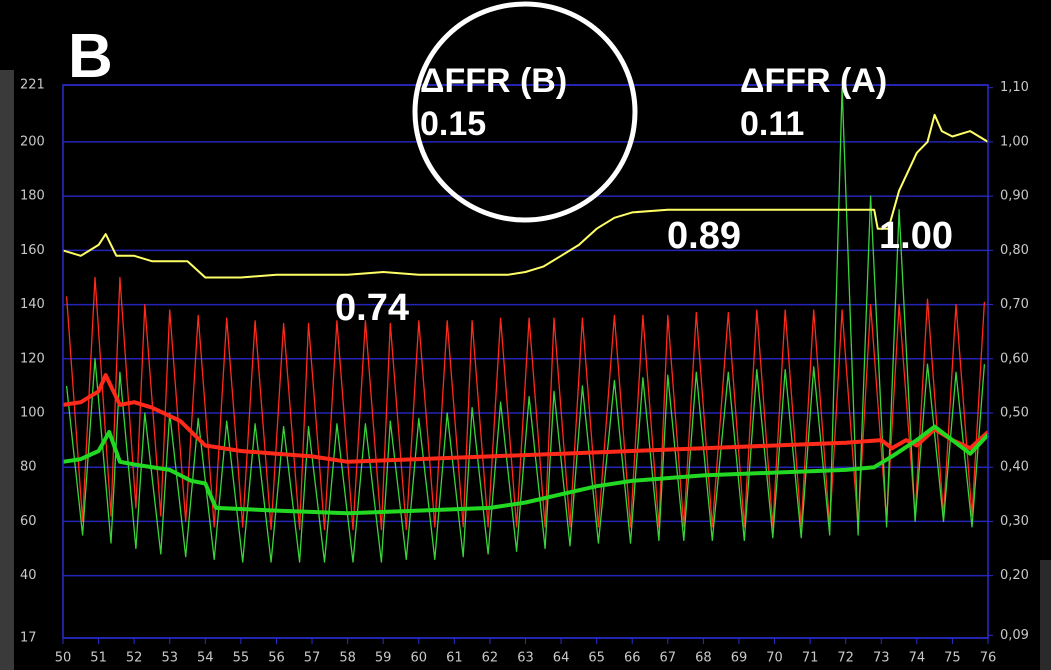 The image size is (1051, 670). I want to click on y2-tick-label: 0,70, so click(1014, 304).